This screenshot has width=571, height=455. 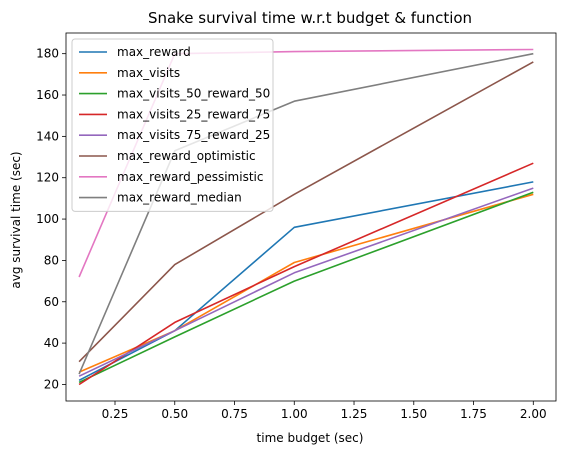 I want to click on legend-label: max_visits_75_reward_25, so click(x=193, y=135).